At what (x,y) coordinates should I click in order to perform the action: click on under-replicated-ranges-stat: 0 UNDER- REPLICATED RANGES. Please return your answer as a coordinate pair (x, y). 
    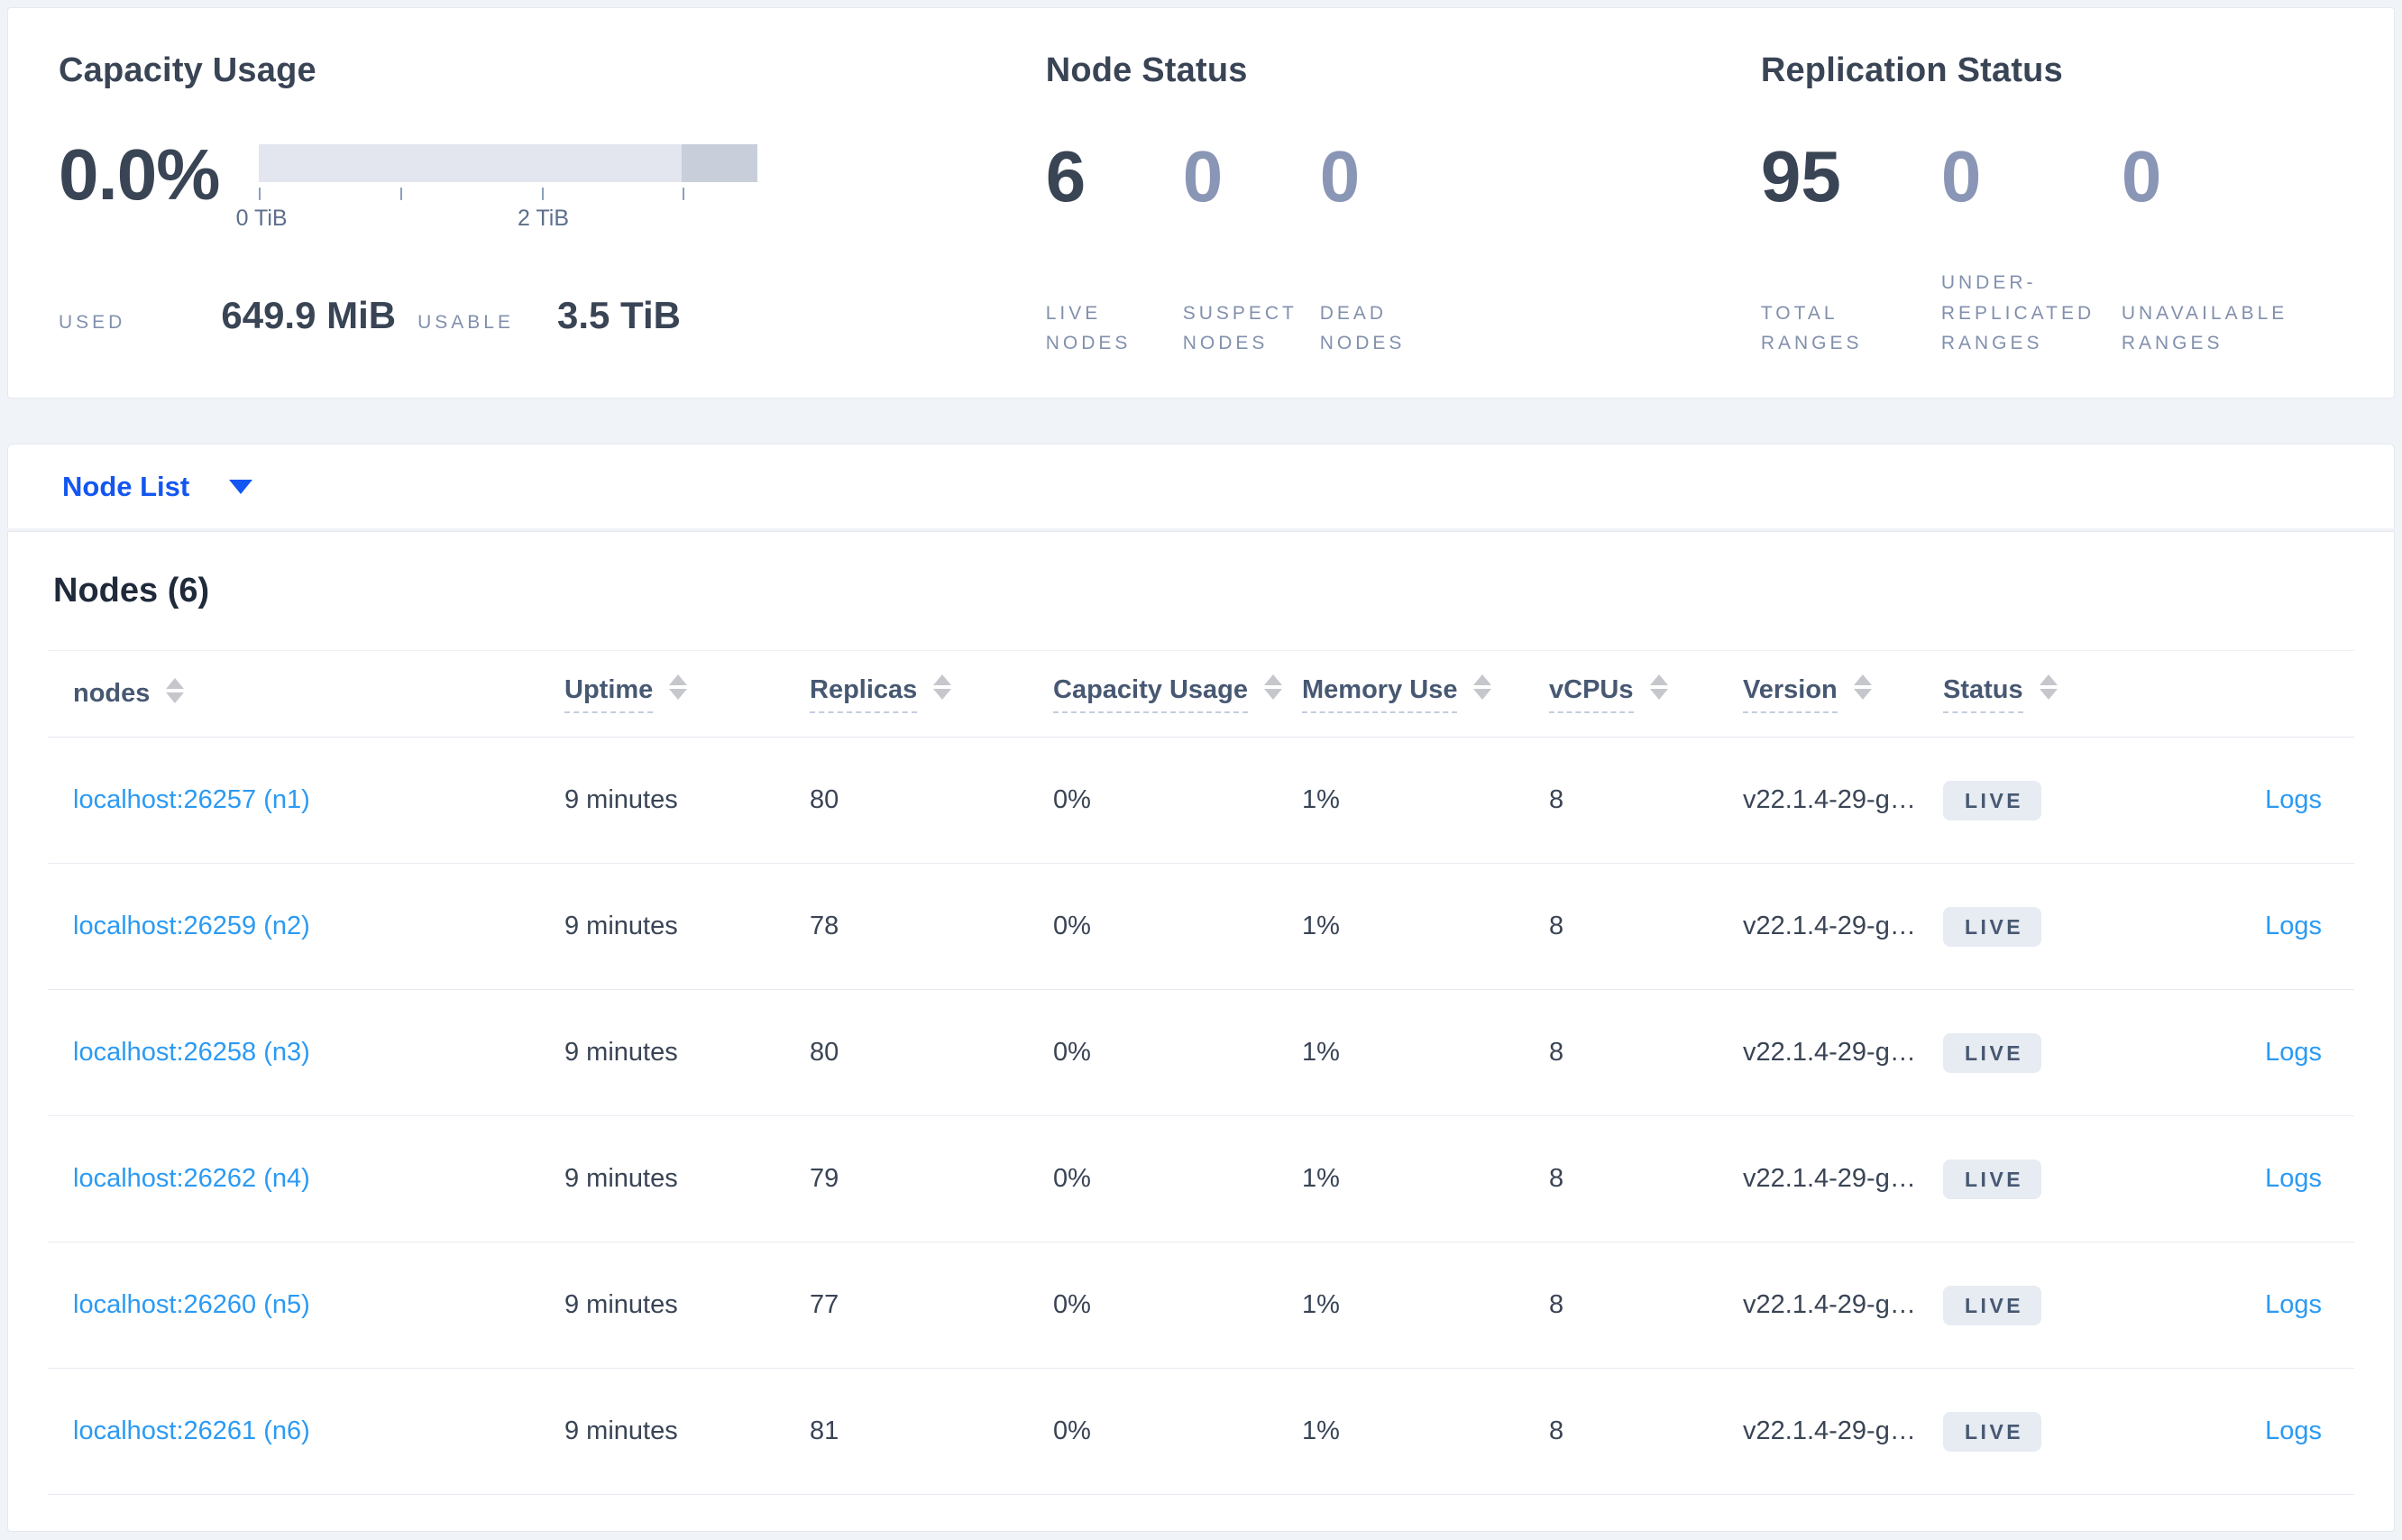
    Looking at the image, I should click on (2031, 250).